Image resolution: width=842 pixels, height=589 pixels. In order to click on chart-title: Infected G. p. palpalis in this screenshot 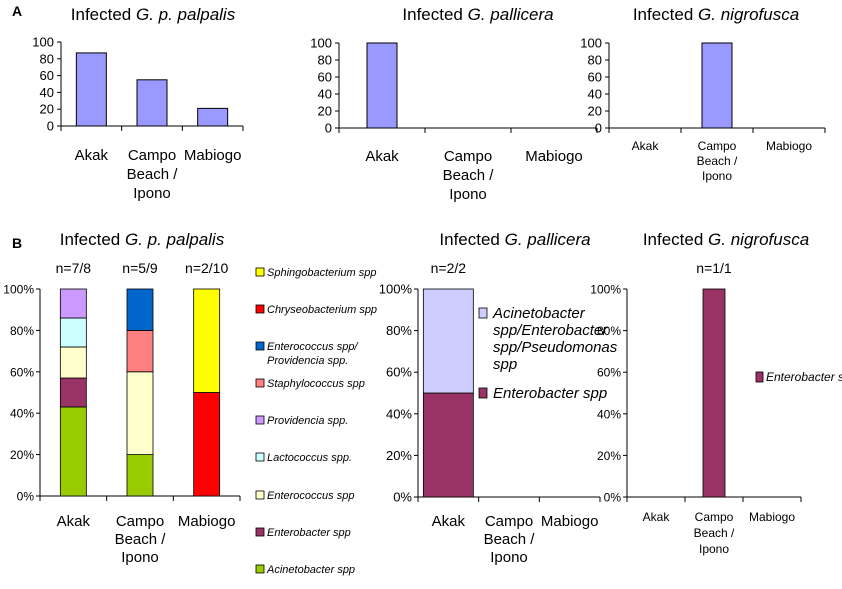, I will do `click(142, 239)`.